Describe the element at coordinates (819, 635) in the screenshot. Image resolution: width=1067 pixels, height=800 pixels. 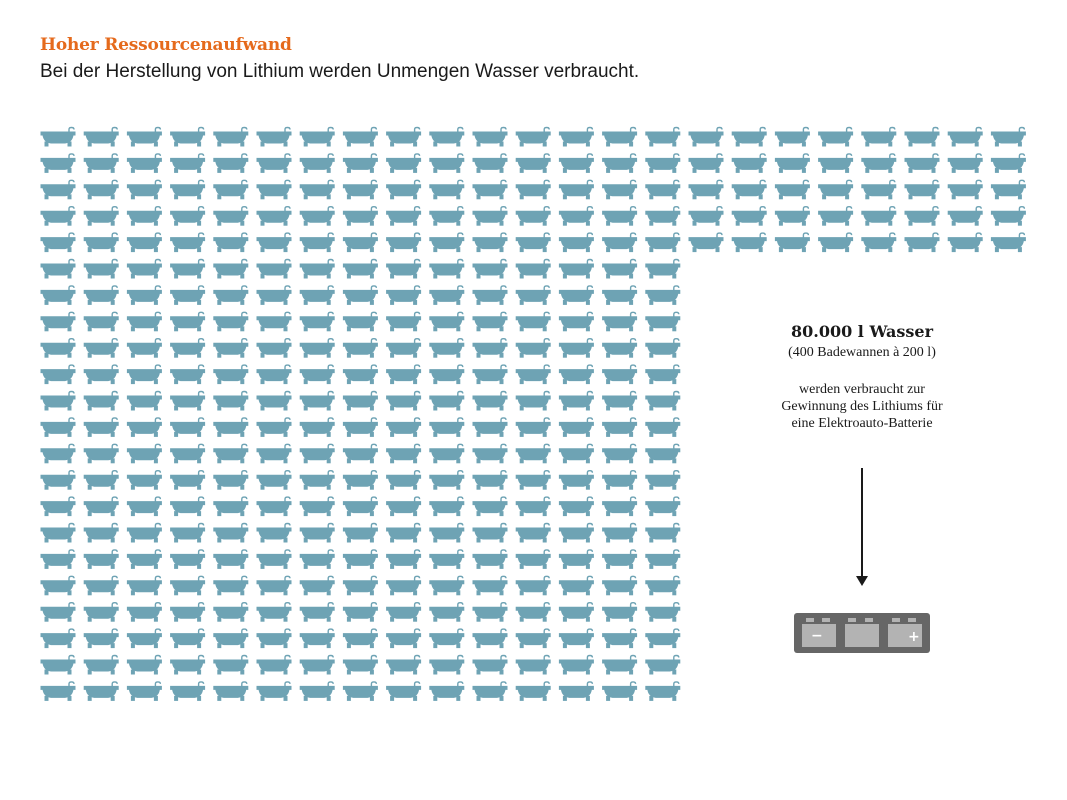
I see `battery-cell` at that location.